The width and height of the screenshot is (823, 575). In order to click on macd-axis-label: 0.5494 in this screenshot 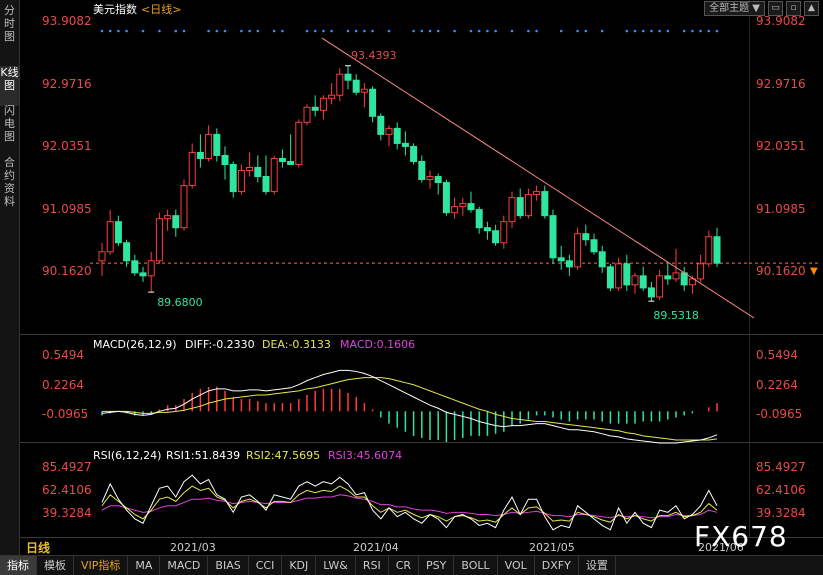, I will do `click(63, 355)`.